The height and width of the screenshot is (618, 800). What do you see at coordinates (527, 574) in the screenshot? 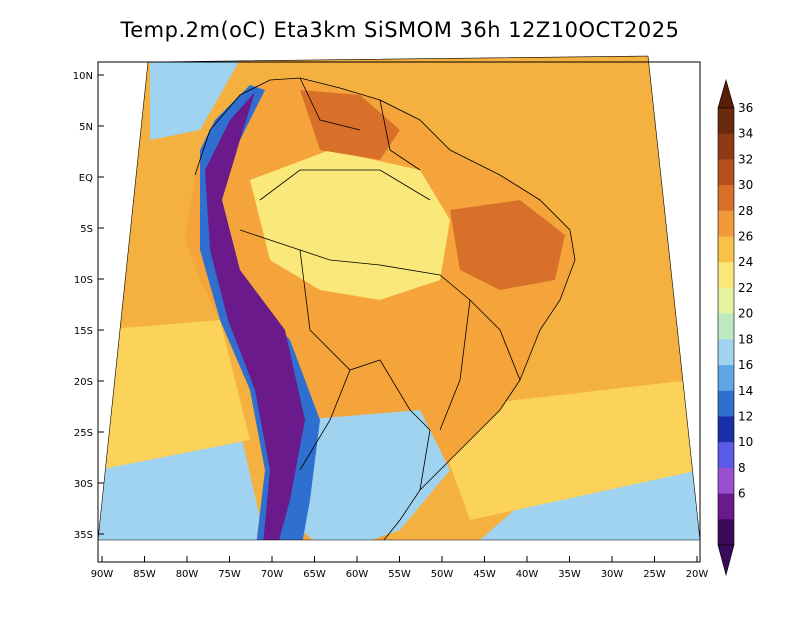
I see `lon-tick-label: 40W` at bounding box center [527, 574].